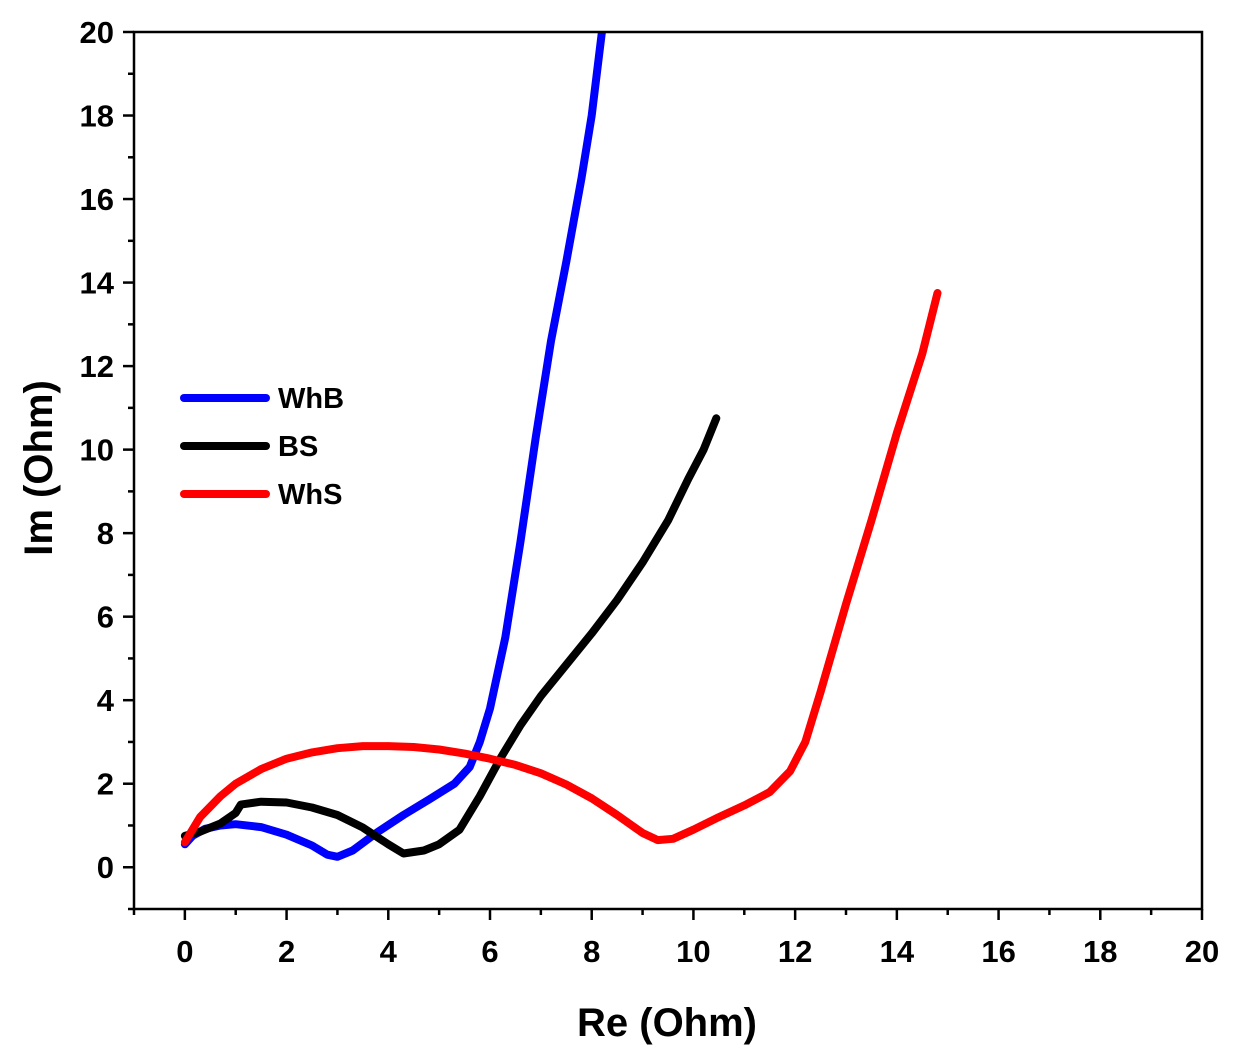  Describe the element at coordinates (106, 700) in the screenshot. I see `y-tick-label: 4` at that location.